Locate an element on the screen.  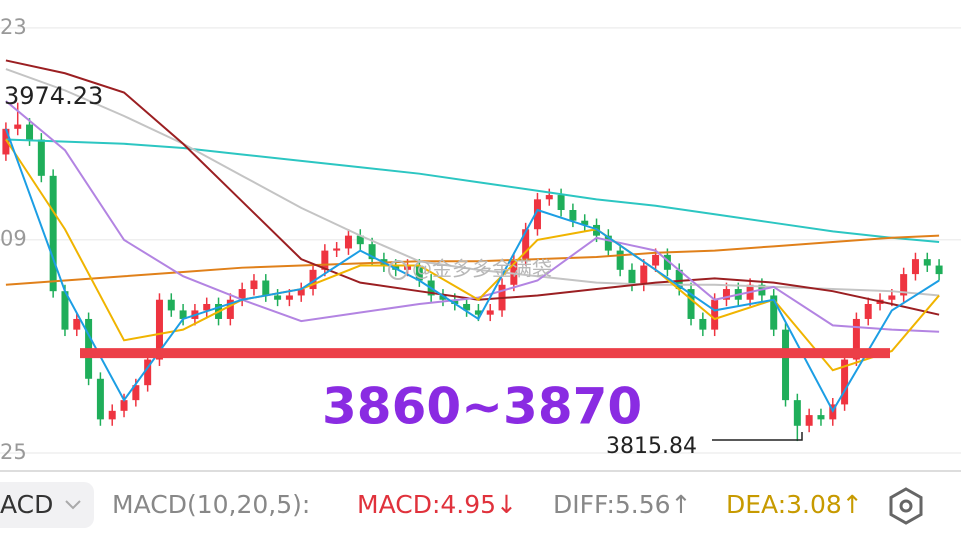
settings-icon-center is located at coordinates (906, 506).